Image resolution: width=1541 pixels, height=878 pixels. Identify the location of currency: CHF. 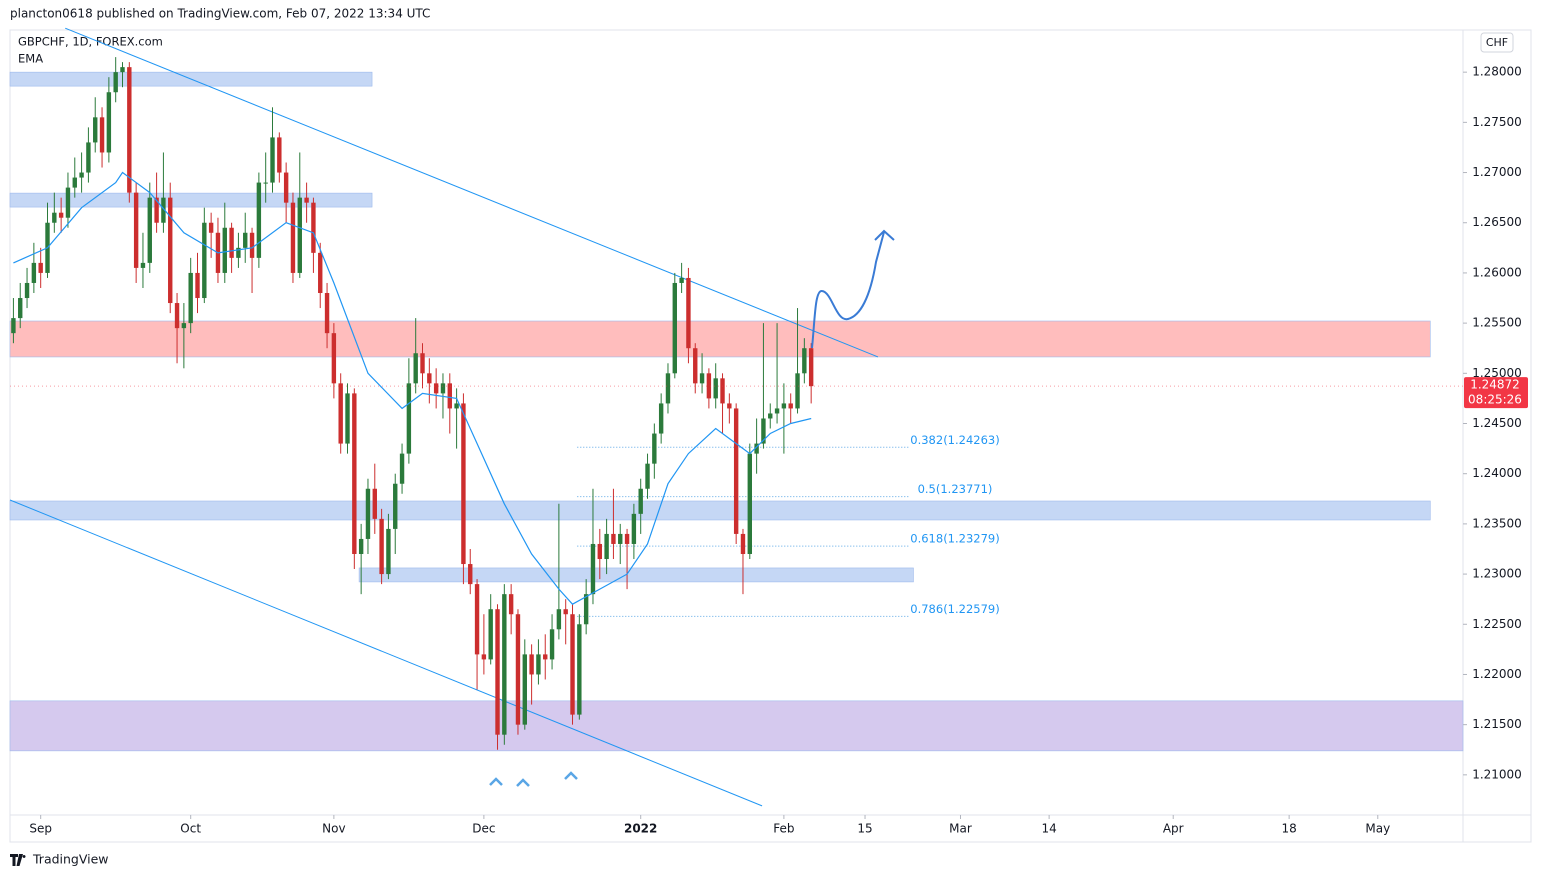
(1497, 42).